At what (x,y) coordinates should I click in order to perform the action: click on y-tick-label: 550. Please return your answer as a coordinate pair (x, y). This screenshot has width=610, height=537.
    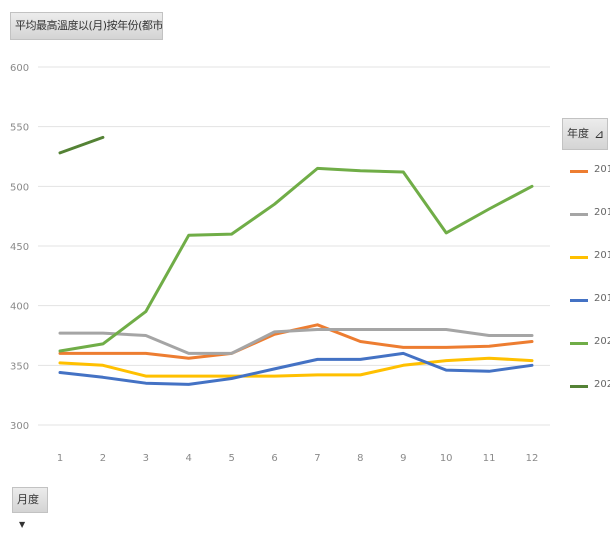
    Looking at the image, I should click on (19, 128).